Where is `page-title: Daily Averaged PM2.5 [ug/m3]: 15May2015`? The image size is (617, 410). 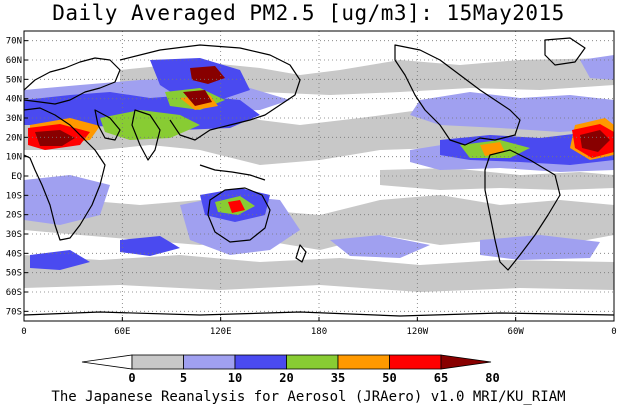
page-title: Daily Averaged PM2.5 [ug/m3]: 15May2015 is located at coordinates (308, 13).